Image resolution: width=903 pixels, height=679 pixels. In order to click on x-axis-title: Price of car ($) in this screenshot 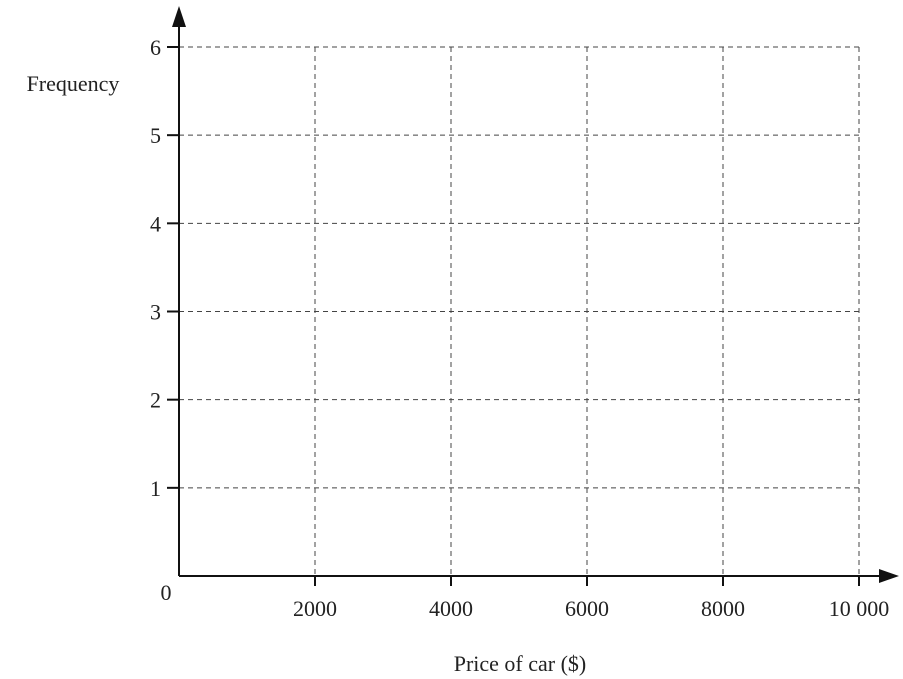, I will do `click(520, 663)`.